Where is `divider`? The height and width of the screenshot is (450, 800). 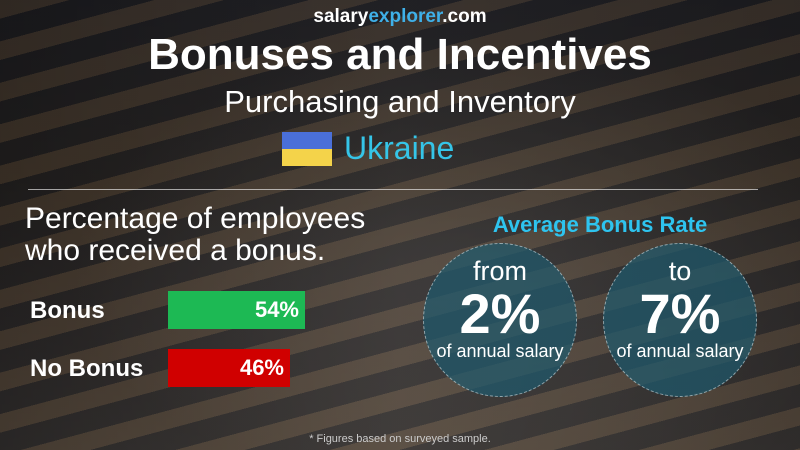 divider is located at coordinates (393, 189).